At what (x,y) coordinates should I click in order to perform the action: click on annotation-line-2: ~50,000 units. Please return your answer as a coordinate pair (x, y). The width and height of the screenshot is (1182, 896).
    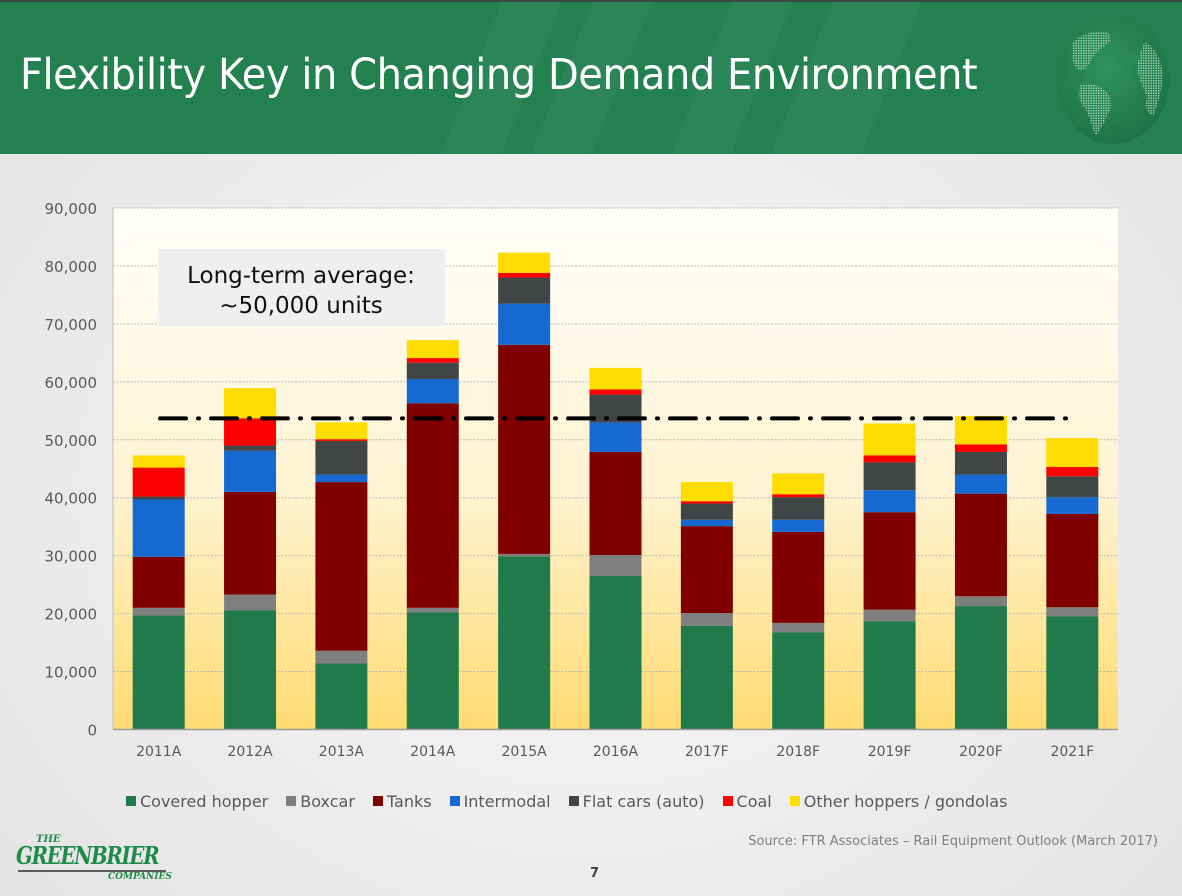
    Looking at the image, I should click on (301, 306).